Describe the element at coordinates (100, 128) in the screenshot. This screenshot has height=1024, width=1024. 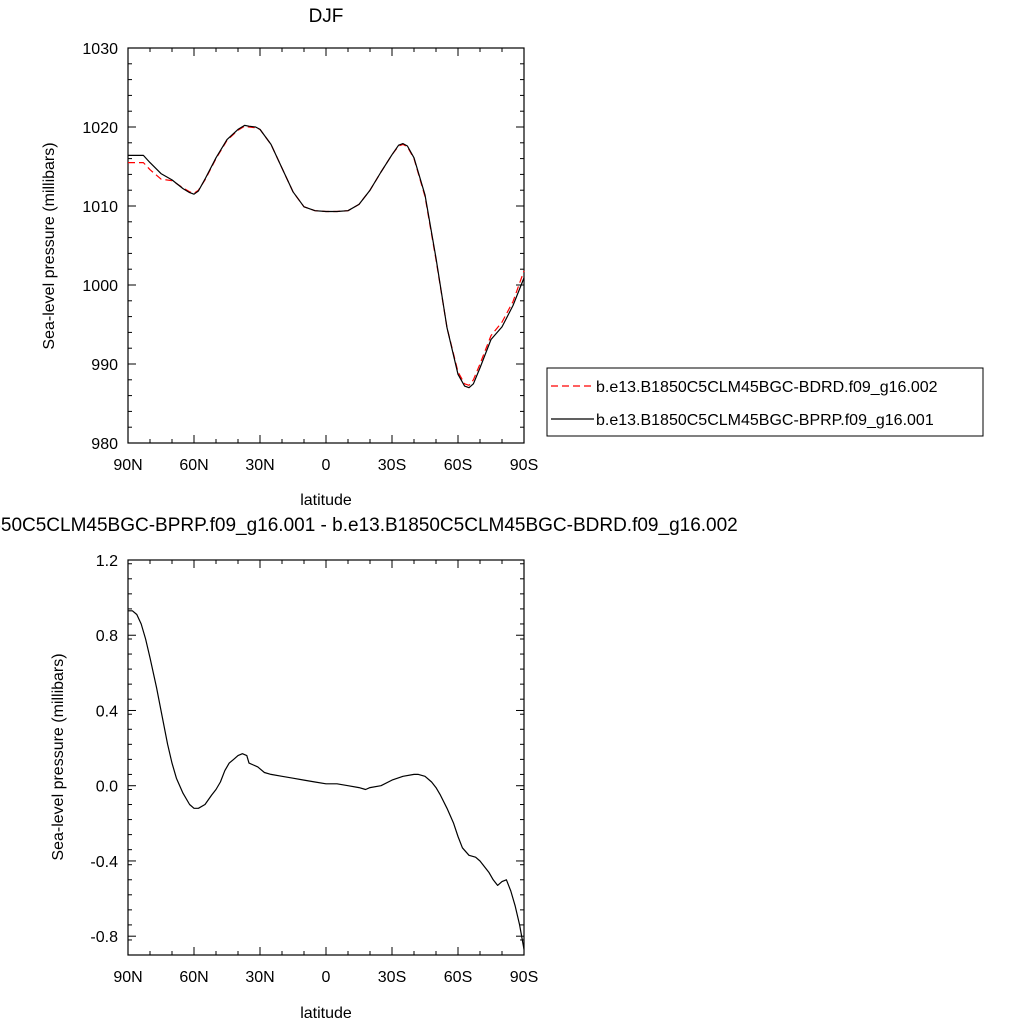
I see `top-y-tick-label: 1020` at that location.